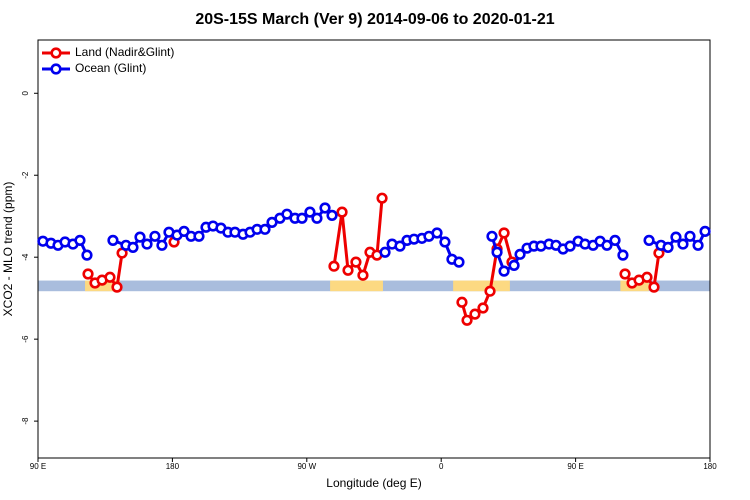  What do you see at coordinates (441, 466) in the screenshot?
I see `x-tick-label: 0` at bounding box center [441, 466].